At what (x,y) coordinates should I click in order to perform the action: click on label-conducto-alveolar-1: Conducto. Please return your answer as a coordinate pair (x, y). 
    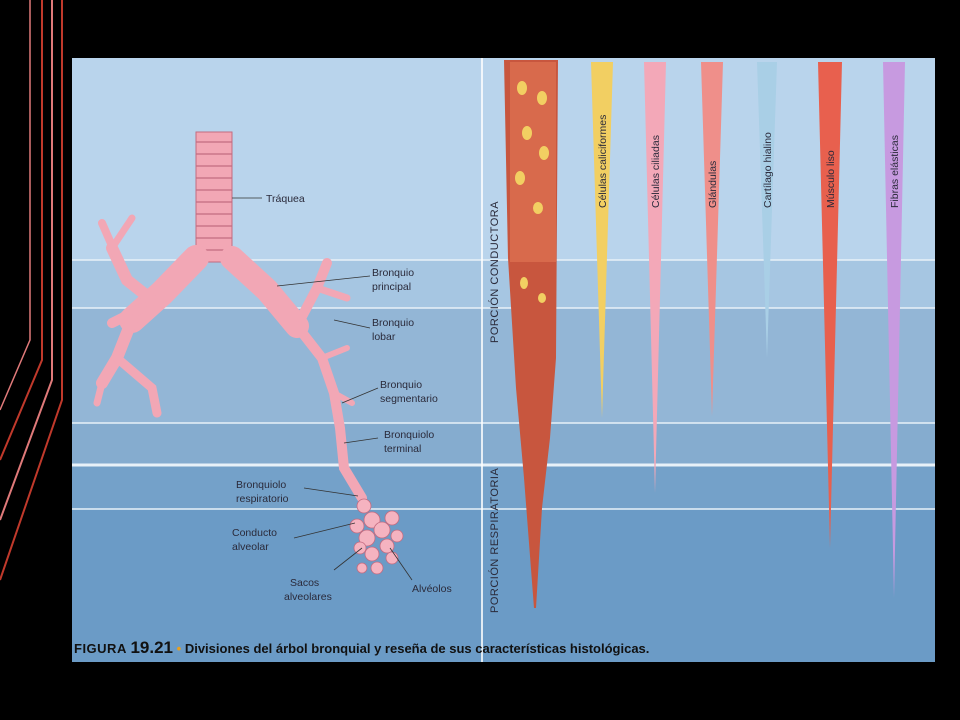
    Looking at the image, I should click on (254, 533).